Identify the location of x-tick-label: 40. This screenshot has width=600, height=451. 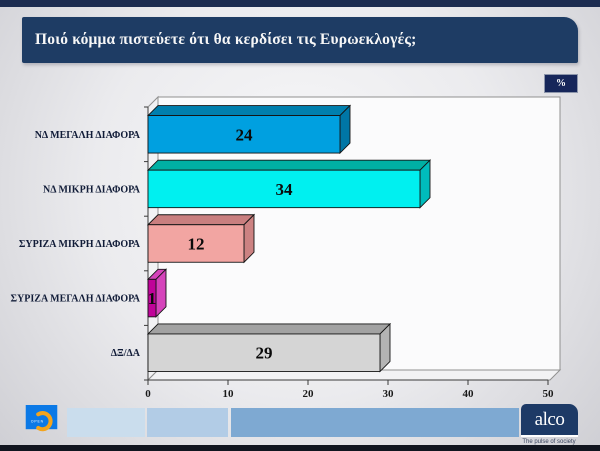
(469, 394).